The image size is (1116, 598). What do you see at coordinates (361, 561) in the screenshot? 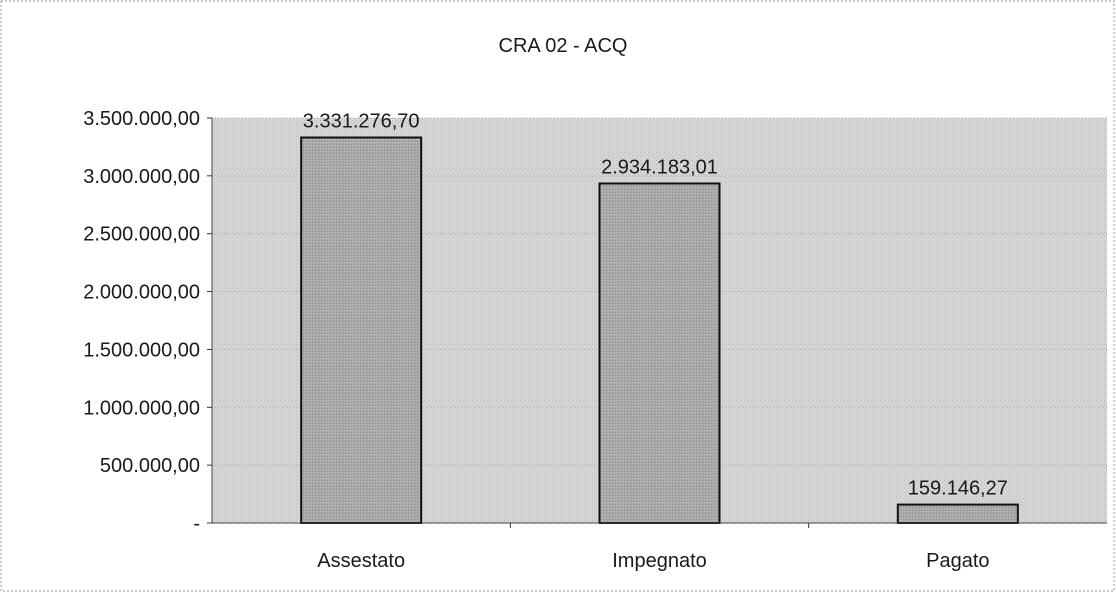
I see `x-tick-label: Assestato` at bounding box center [361, 561].